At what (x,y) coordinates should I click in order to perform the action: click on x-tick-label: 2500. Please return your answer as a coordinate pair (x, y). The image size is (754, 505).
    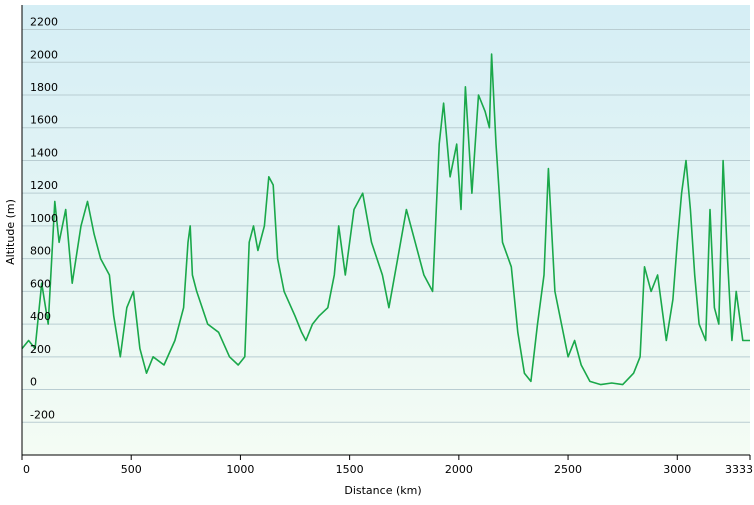
    Looking at the image, I should click on (568, 469).